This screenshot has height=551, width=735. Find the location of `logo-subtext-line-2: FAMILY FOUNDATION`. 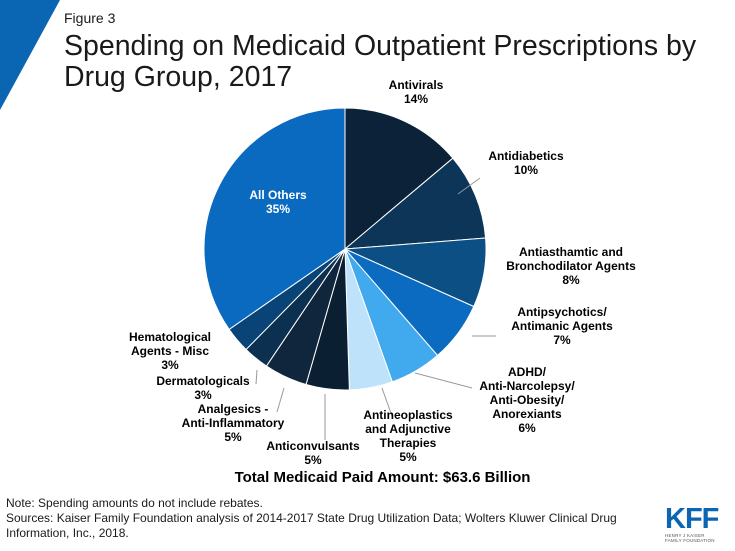

logo-subtext-line-2: FAMILY FOUNDATION is located at coordinates (690, 540).